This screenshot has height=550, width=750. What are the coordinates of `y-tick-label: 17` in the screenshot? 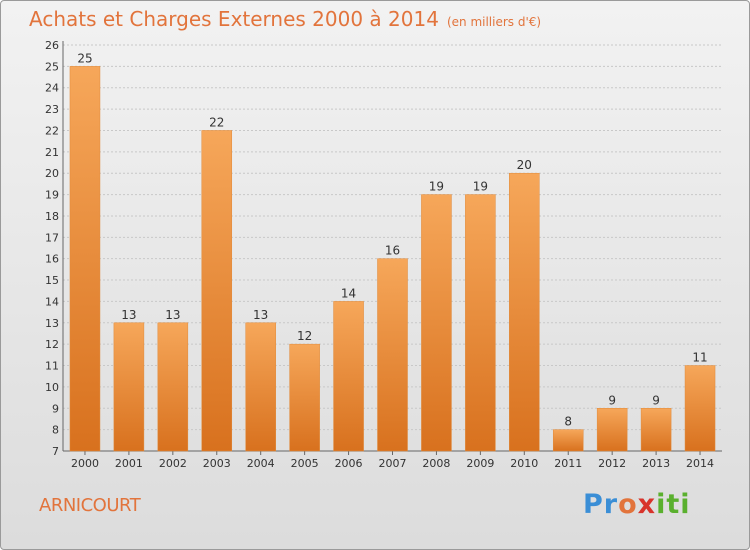 It's located at (52, 237).